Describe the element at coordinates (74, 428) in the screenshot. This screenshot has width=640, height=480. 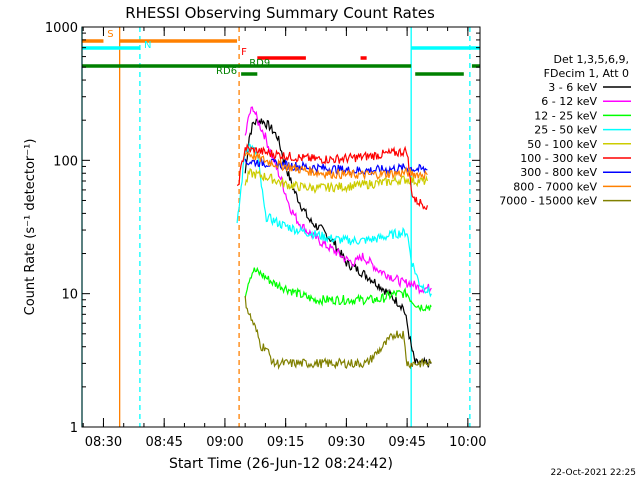
I see `y-tick-label: 1` at that location.